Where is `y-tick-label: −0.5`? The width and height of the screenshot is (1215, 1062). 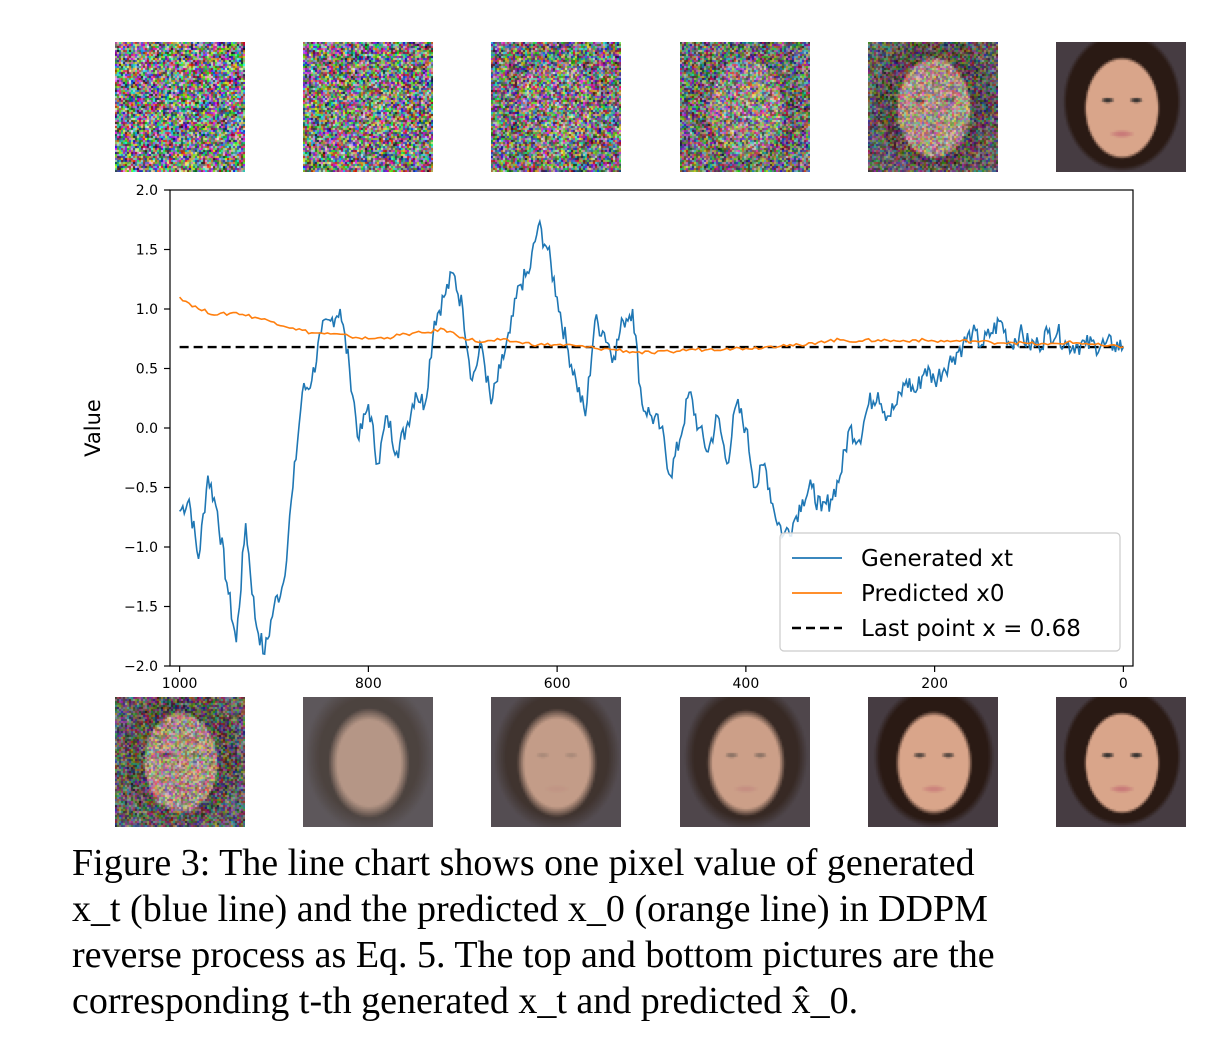 y-tick-label: −0.5 is located at coordinates (141, 489).